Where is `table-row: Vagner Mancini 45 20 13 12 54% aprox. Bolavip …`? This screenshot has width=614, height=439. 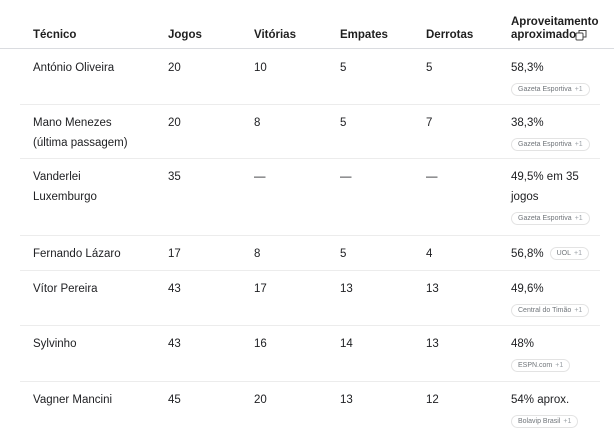 table-row: Vagner Mancini 45 20 13 12 54% aprox. Bolavip … is located at coordinates (310, 410).